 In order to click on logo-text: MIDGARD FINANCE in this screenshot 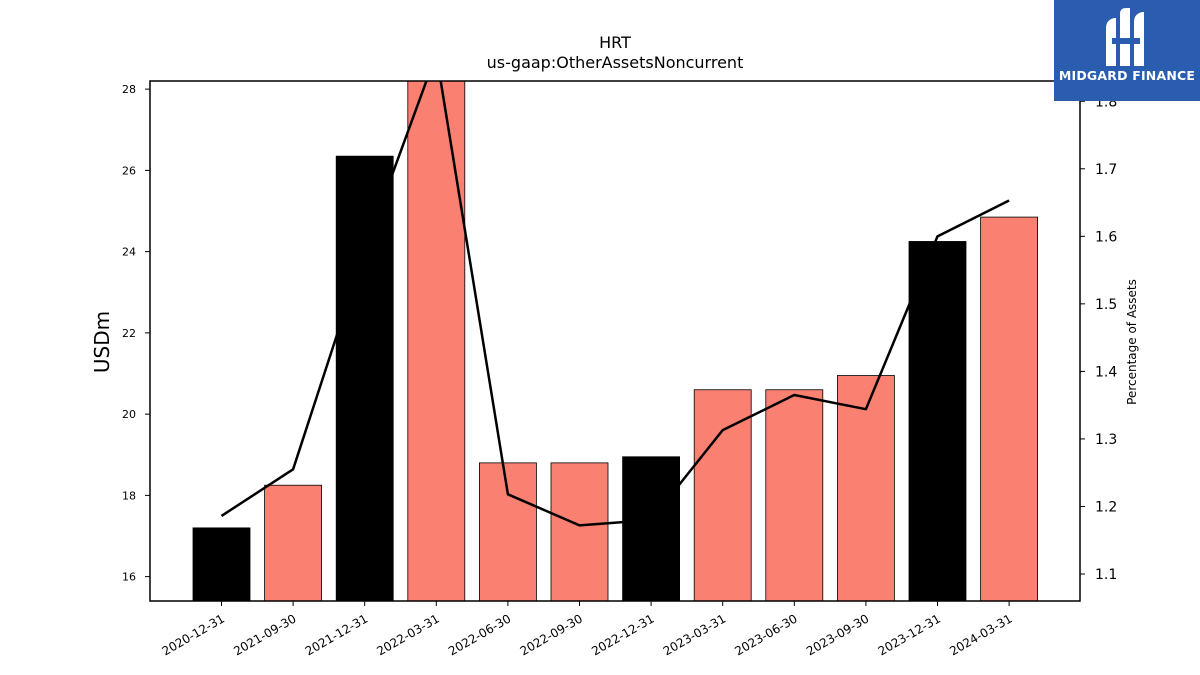, I will do `click(1127, 75)`.